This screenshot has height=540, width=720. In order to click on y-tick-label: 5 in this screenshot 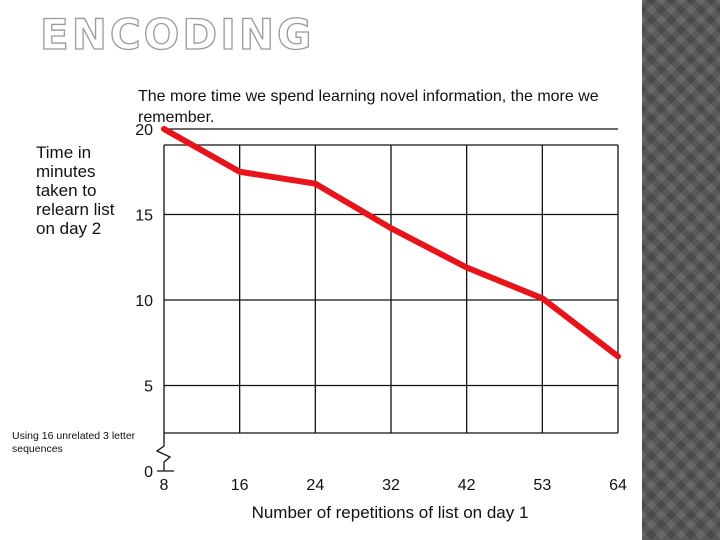, I will do `click(148, 387)`.